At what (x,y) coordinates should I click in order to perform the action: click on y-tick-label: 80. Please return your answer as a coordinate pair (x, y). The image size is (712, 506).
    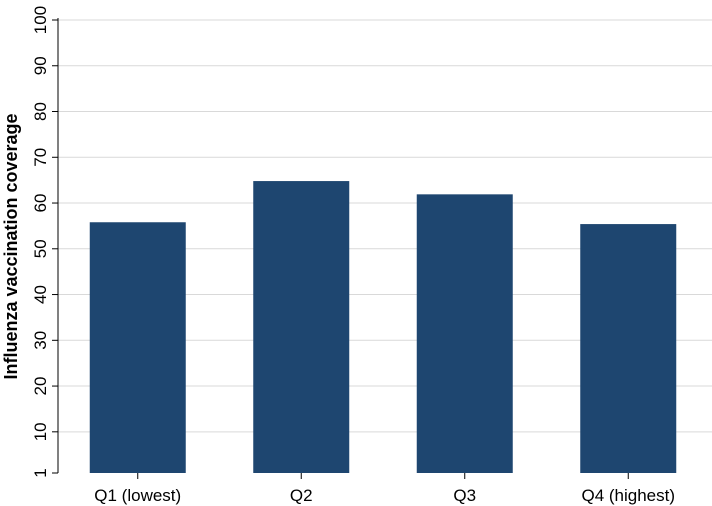
    Looking at the image, I should click on (40, 111).